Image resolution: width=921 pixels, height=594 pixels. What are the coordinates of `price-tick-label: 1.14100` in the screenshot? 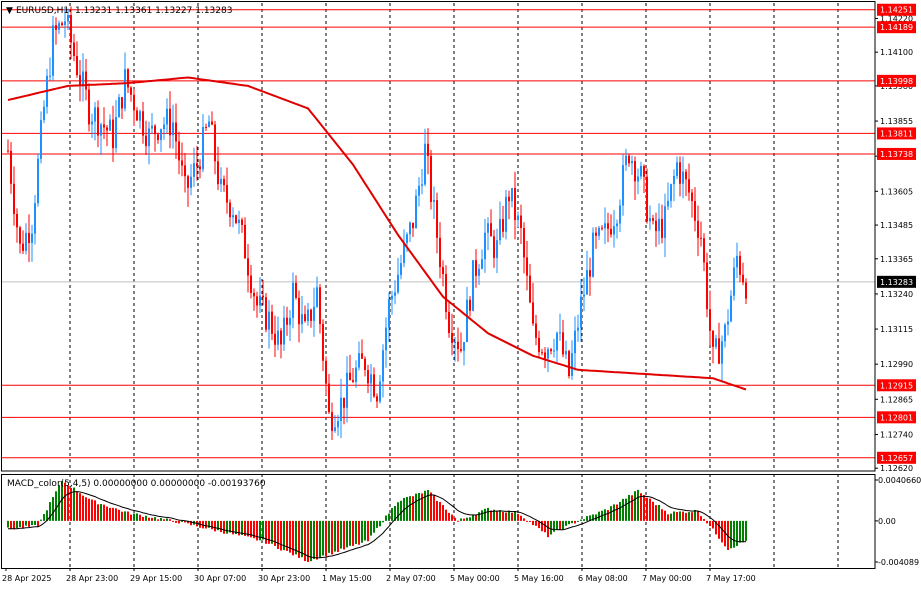 It's located at (896, 52).